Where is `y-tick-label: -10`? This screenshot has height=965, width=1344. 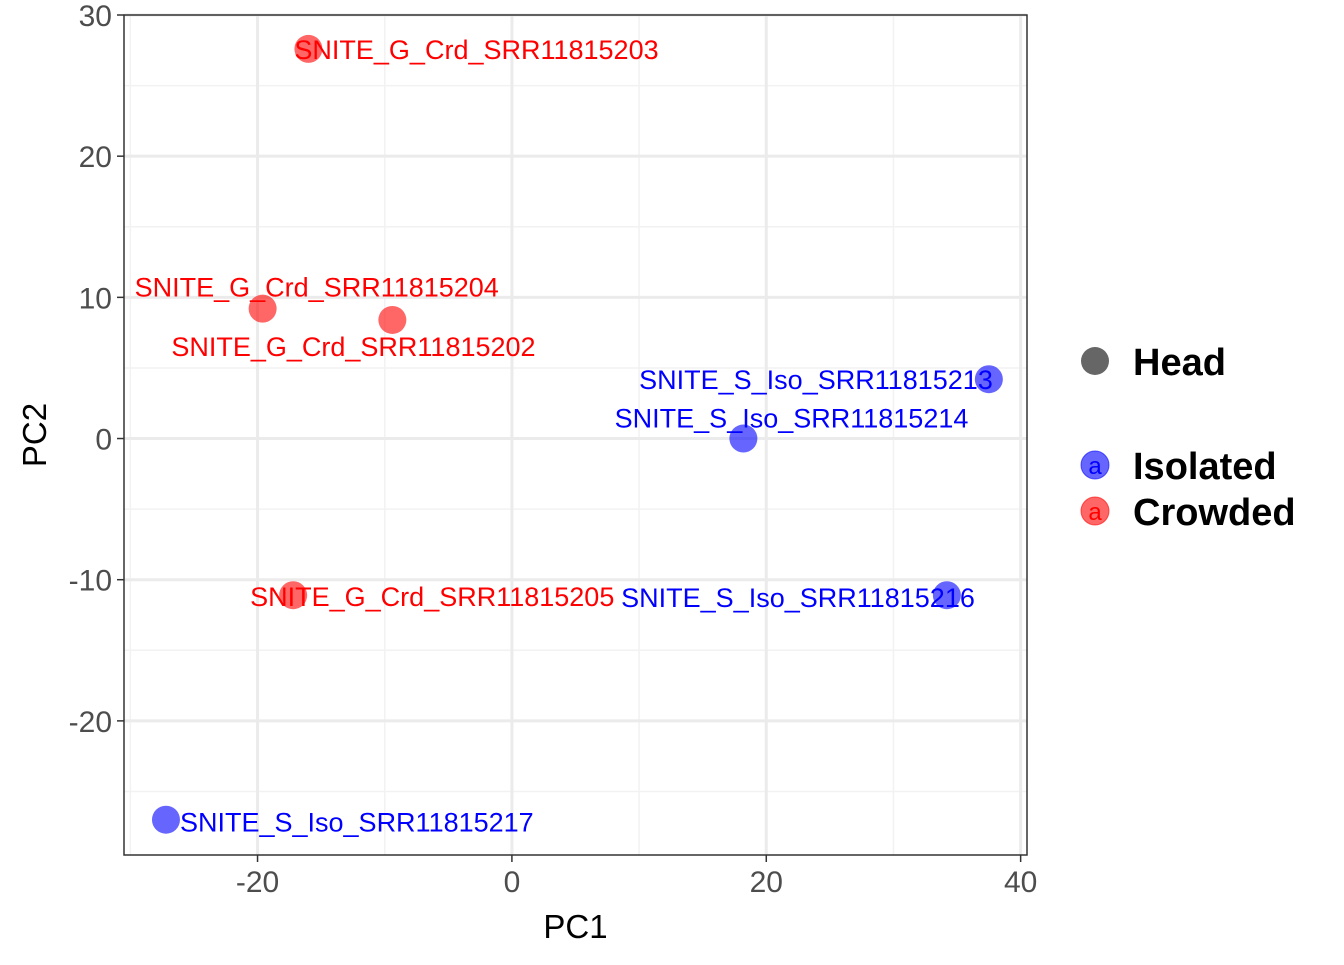
y-tick-label: -10 is located at coordinates (90, 581).